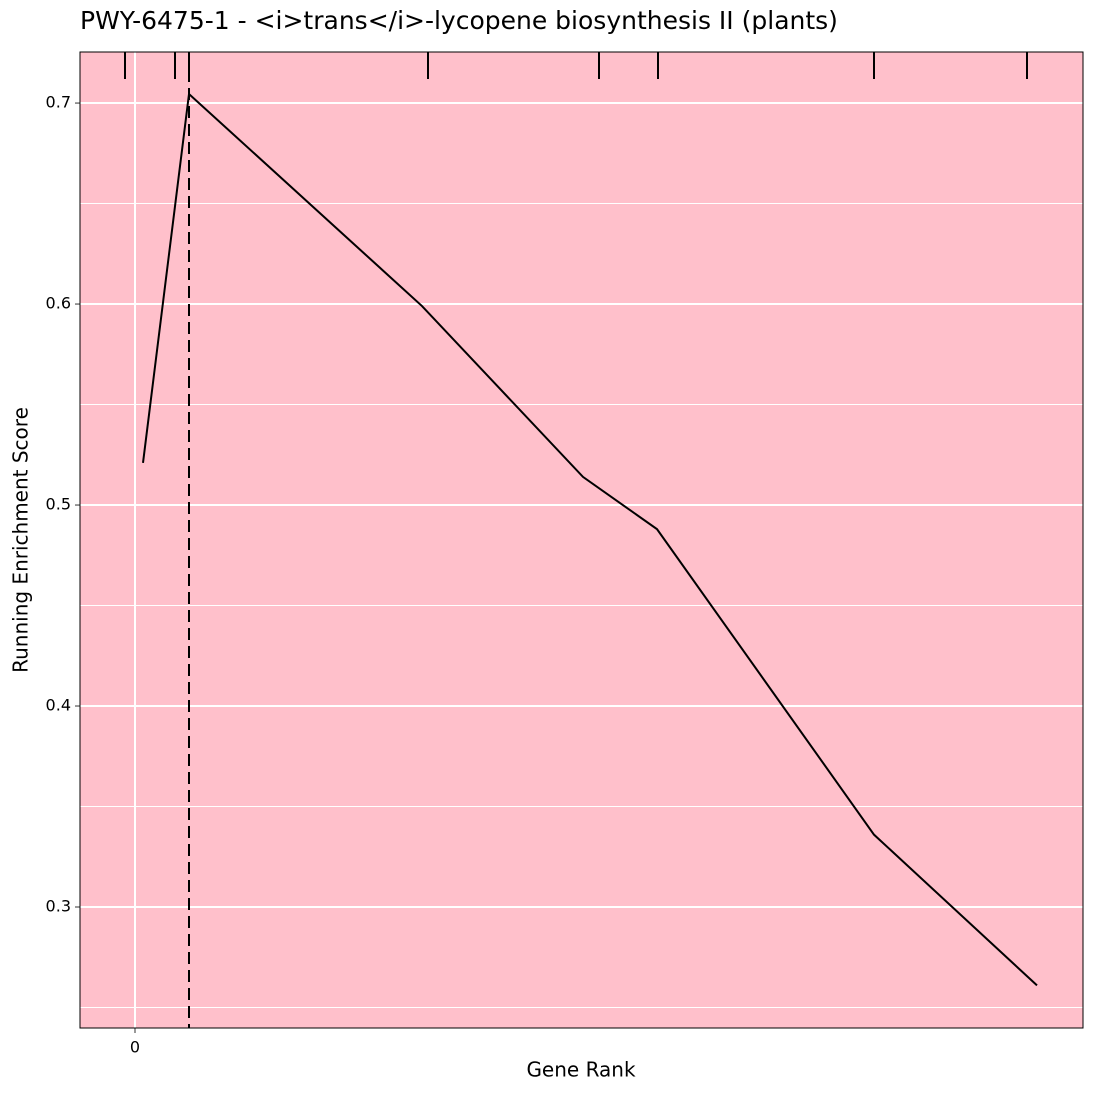 The image size is (1097, 1097). What do you see at coordinates (58, 303) in the screenshot?
I see `y-tick-label: 0.6` at bounding box center [58, 303].